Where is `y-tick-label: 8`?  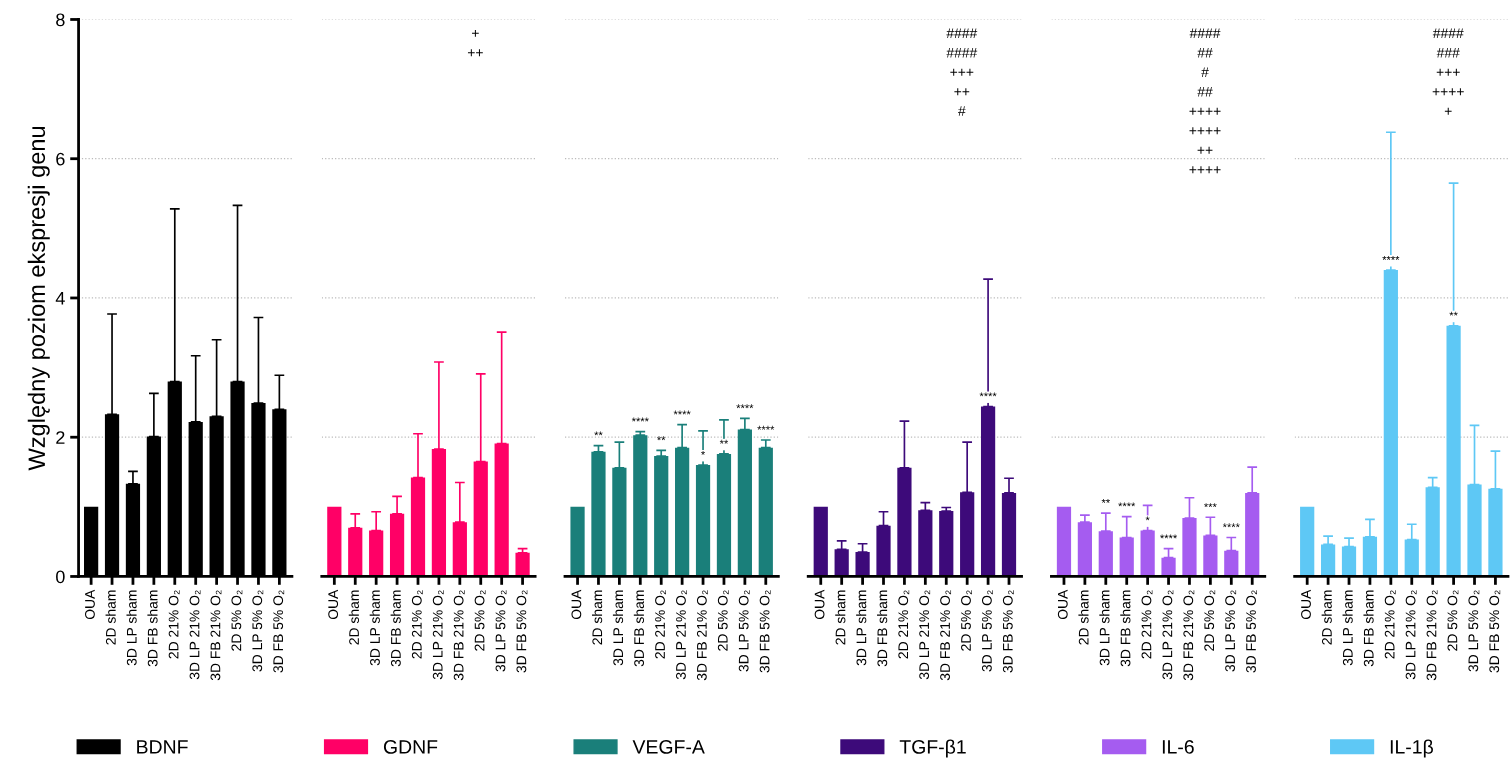 y-tick-label: 8 is located at coordinates (60, 20).